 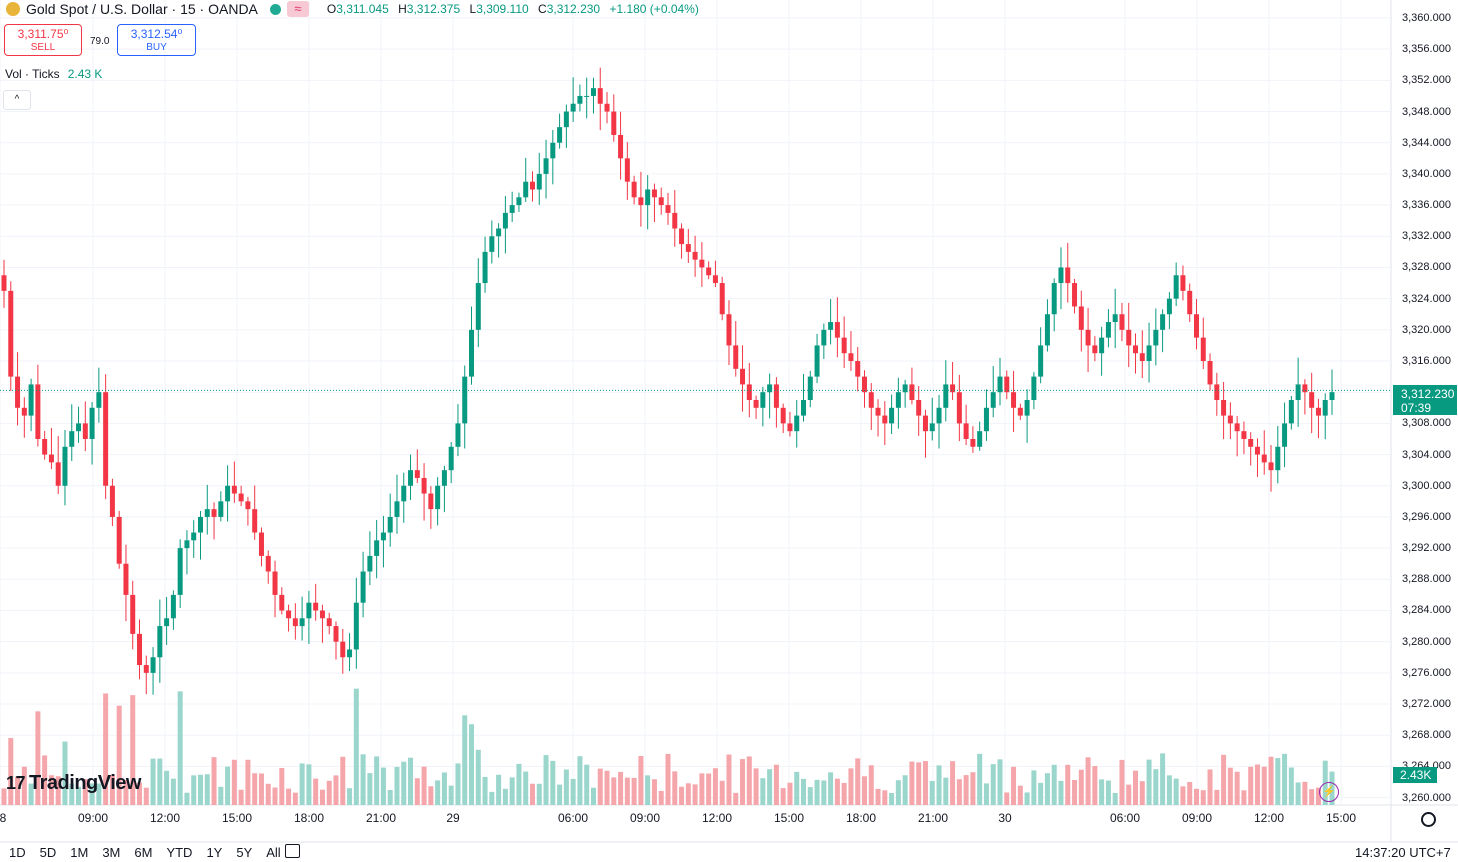 I want to click on range-button-6m: 6M, so click(x=143, y=852).